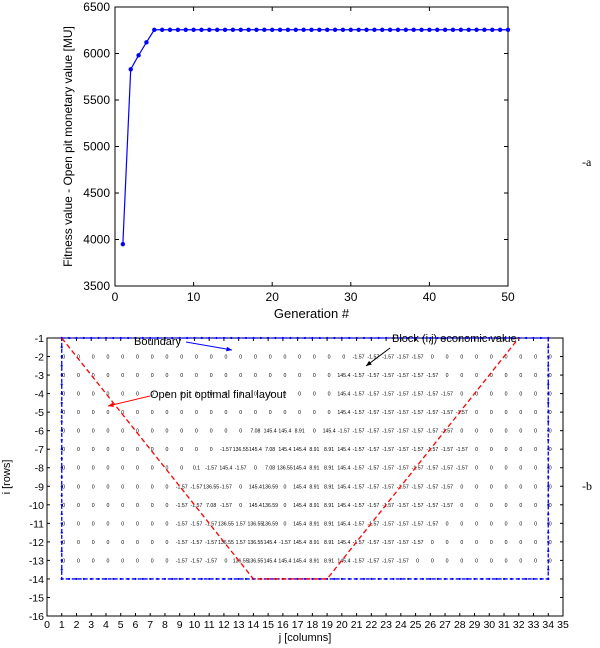 Image resolution: width=600 pixels, height=648 pixels. I want to click on block-value: 1.57, so click(241, 543).